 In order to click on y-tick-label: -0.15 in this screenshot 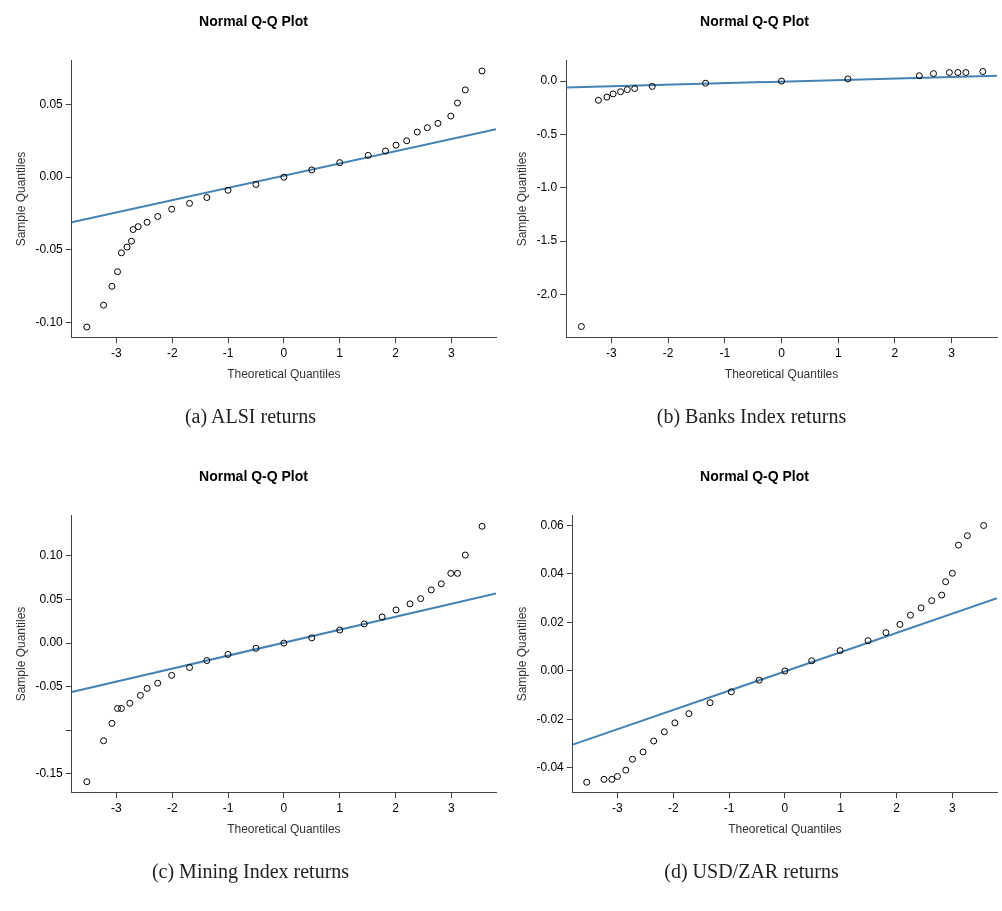, I will do `click(49, 773)`.